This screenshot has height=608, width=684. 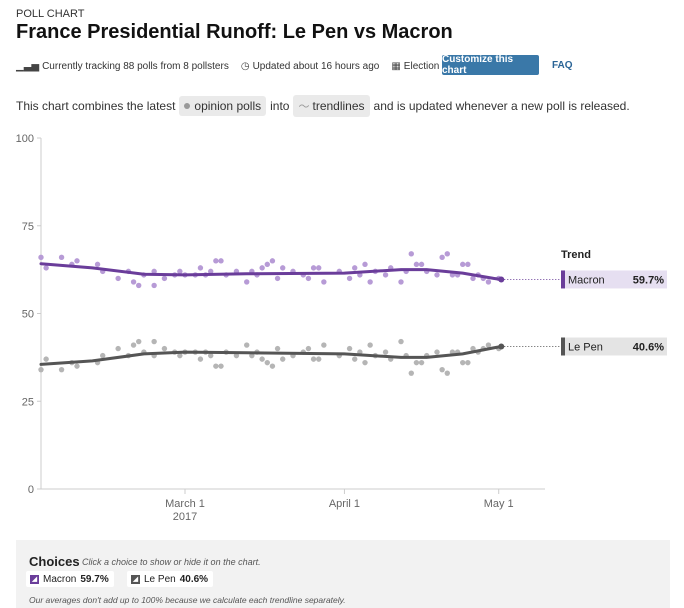 What do you see at coordinates (576, 255) in the screenshot?
I see `legend-title: Trend` at bounding box center [576, 255].